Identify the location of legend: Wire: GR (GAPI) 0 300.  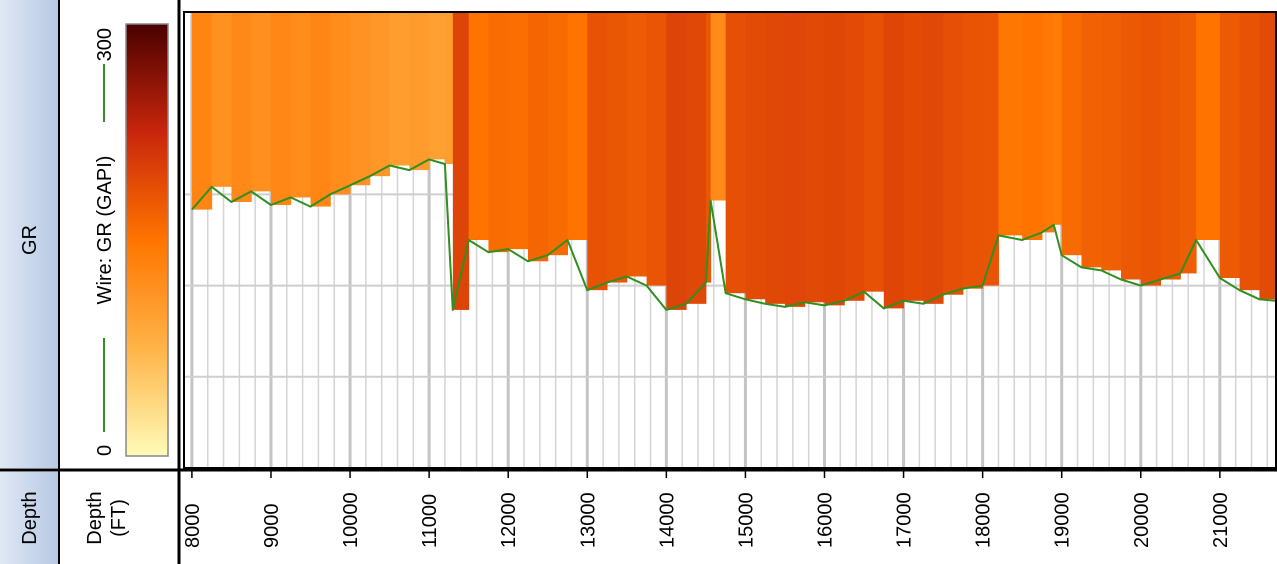
(131, 240).